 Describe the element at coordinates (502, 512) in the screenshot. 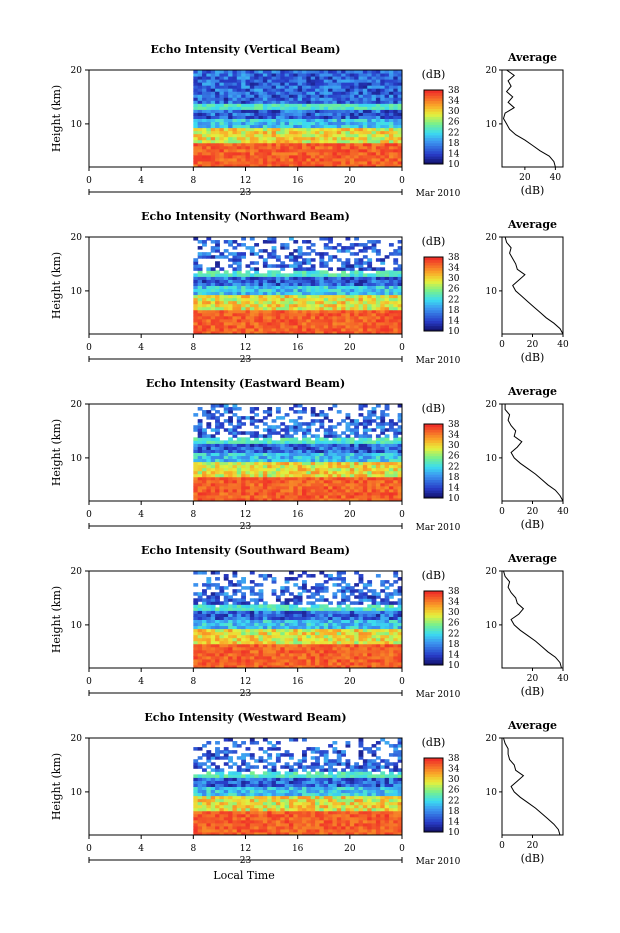

I see `average-x-tick-label: 0` at that location.